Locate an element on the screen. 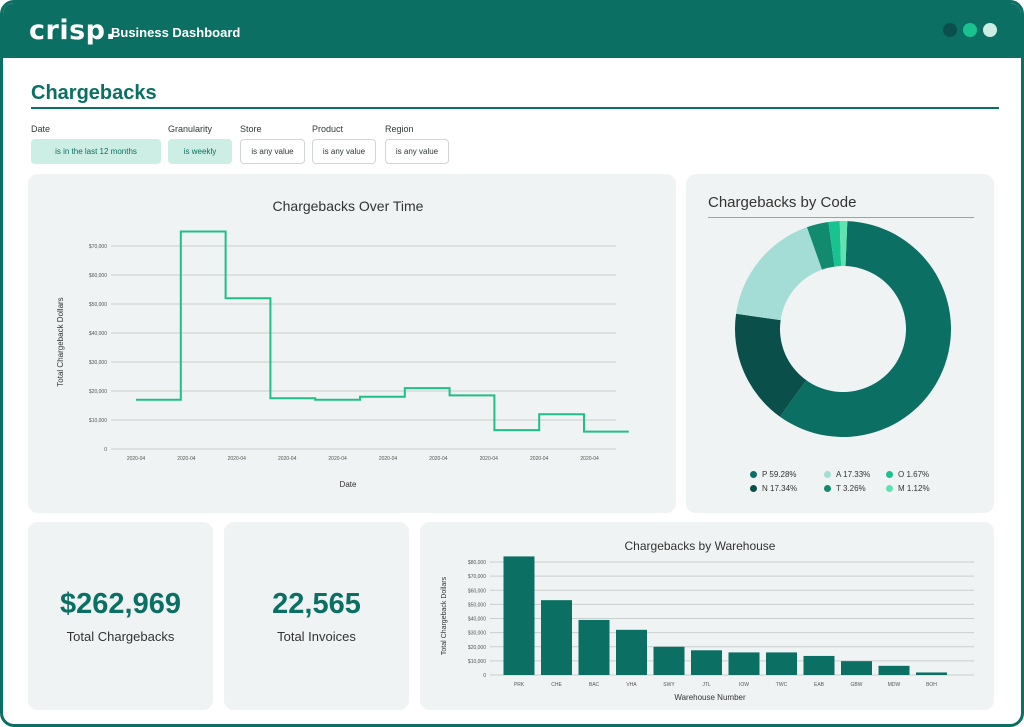 Image resolution: width=1024 pixels, height=727 pixels. chargebacks-by-code-chart is located at coordinates (843, 329).